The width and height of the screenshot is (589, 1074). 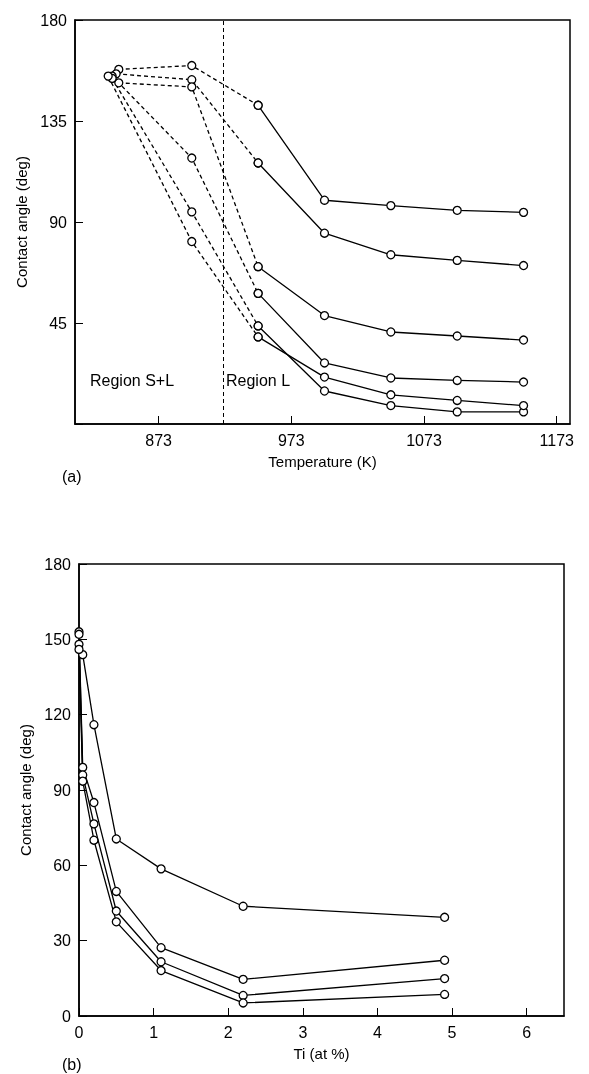 I want to click on x-tick-label: 5, so click(x=452, y=1032).